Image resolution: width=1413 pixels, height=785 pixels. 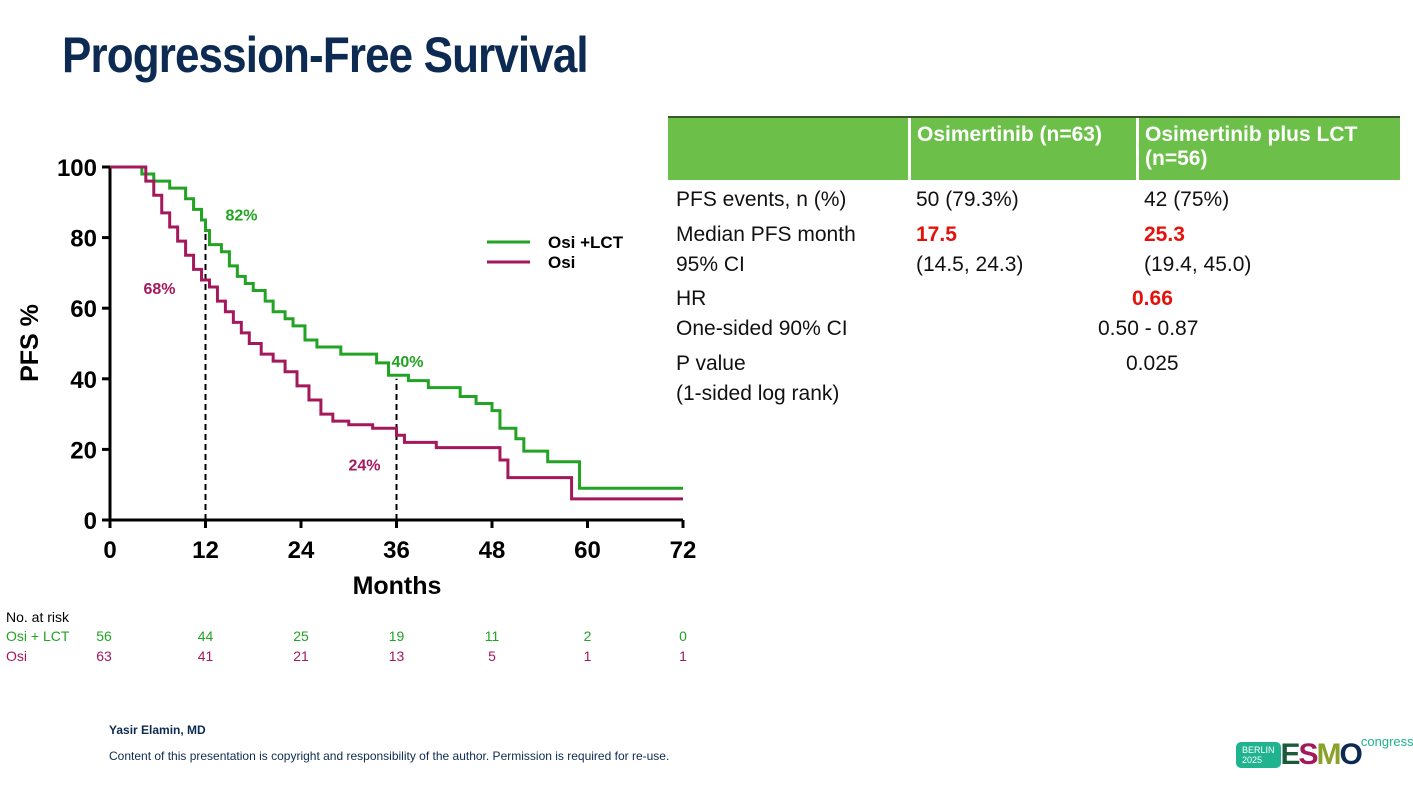 I want to click on author: Yasir Elamin, MD, so click(x=157, y=730).